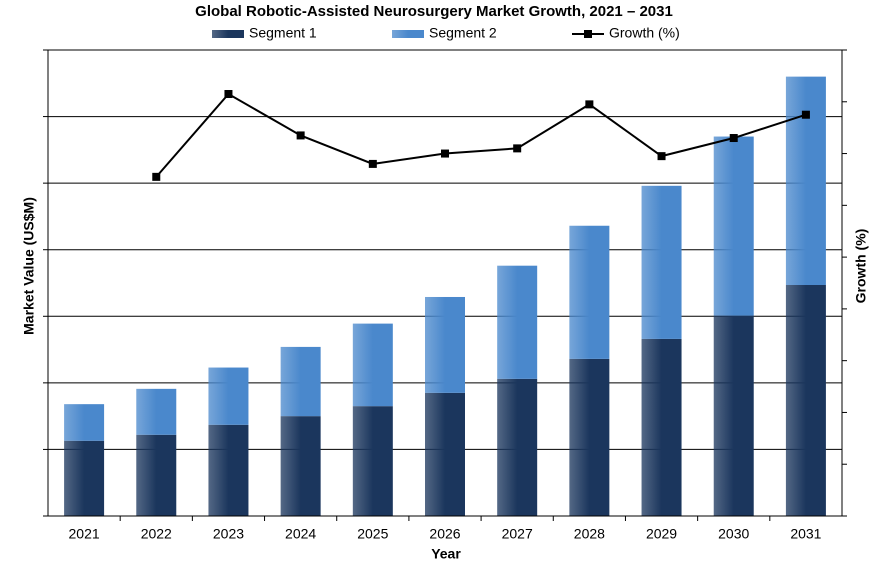 The width and height of the screenshot is (882, 566). I want to click on growth-line, so click(481, 135).